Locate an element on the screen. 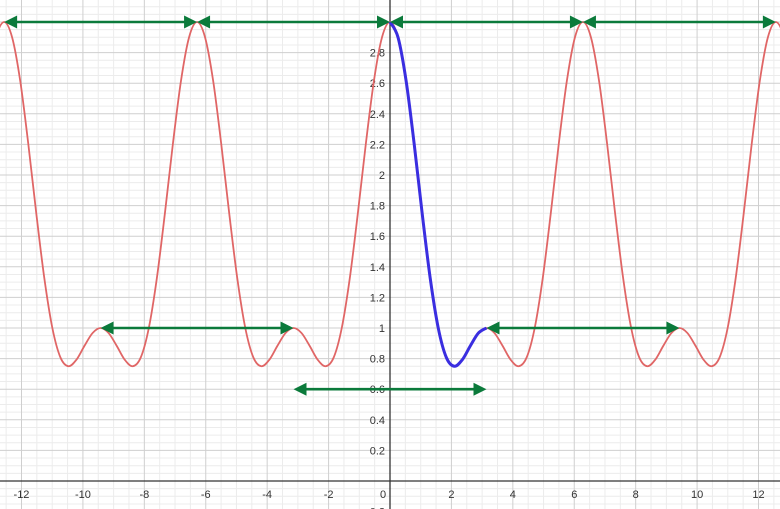 The image size is (780, 509). highlighted-curve is located at coordinates (438, 194).